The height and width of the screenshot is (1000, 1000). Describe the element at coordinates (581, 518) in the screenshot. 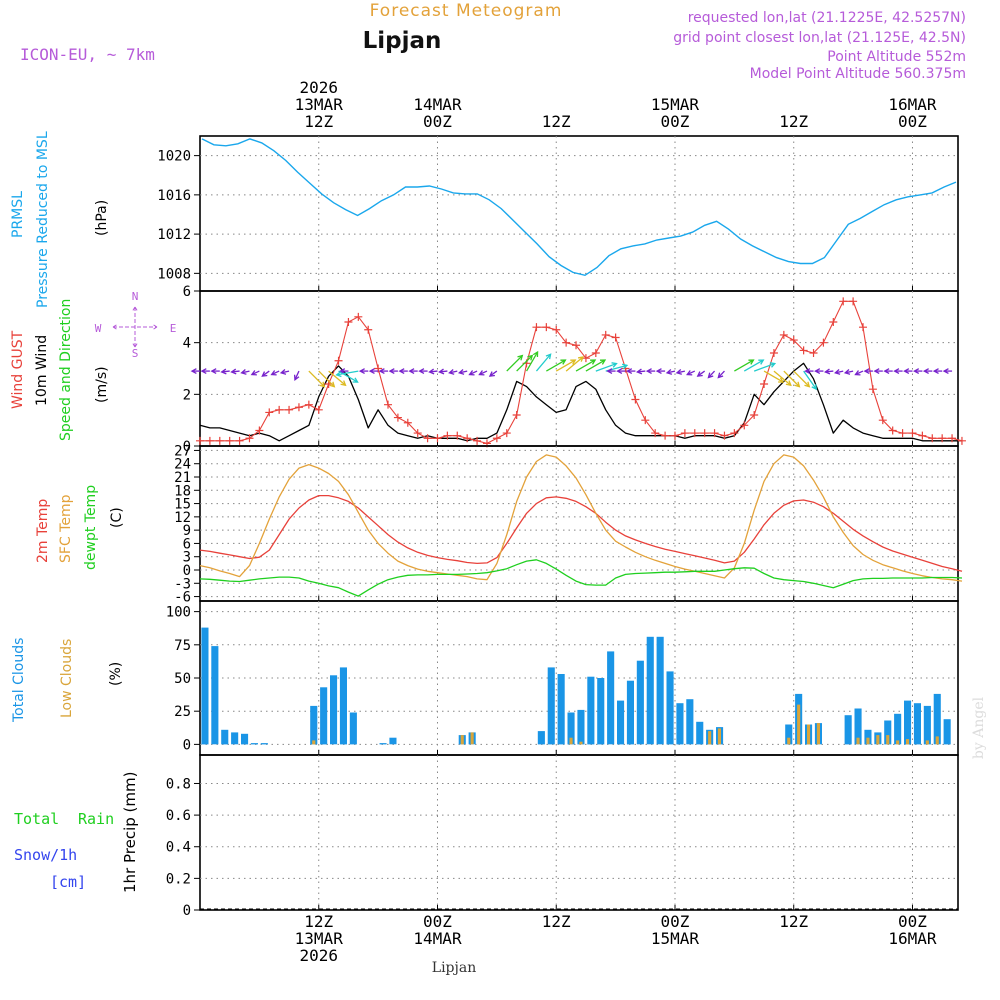

I see `sfc-temp-line` at that location.